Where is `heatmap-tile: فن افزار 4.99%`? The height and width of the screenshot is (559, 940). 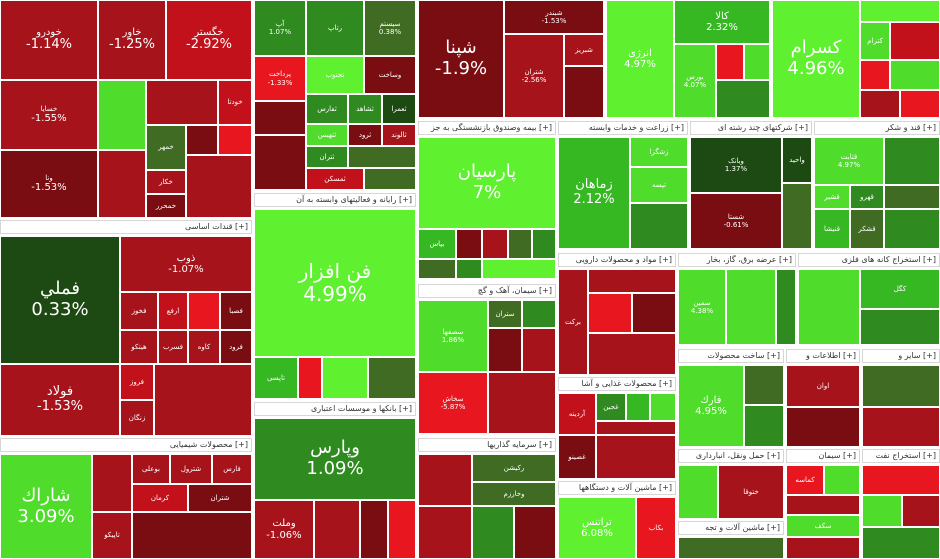
heatmap-tile: فن افزار 4.99% is located at coordinates (335, 283).